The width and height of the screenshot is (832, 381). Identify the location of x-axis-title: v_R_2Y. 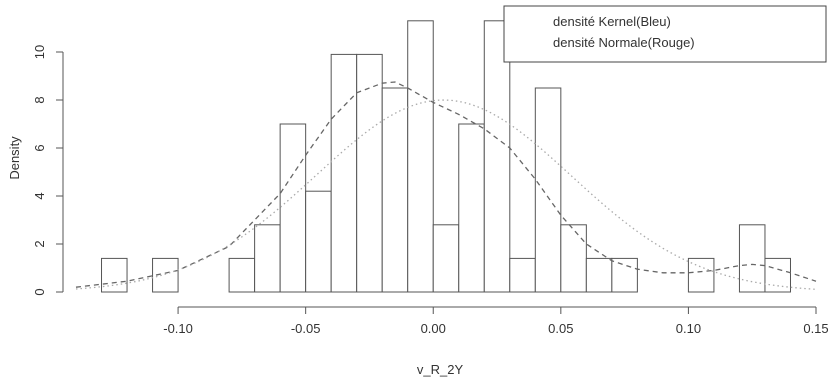
(440, 369).